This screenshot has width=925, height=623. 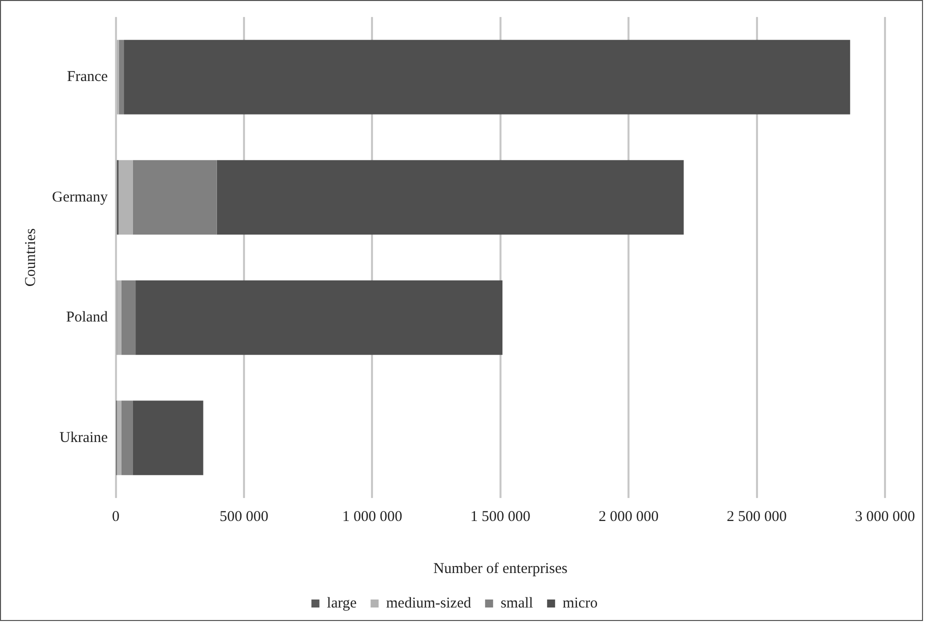 I want to click on legend-label: micro, so click(x=580, y=603).